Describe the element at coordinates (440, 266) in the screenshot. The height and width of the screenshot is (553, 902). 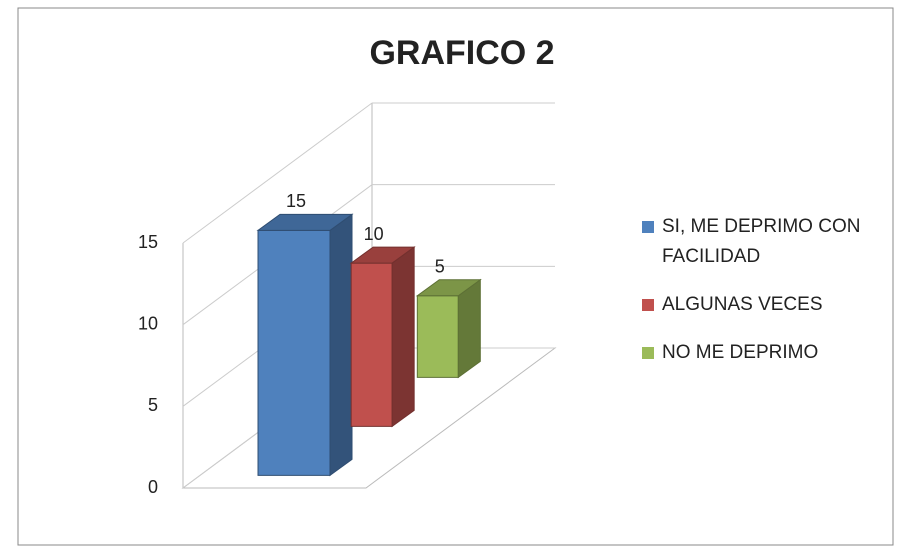
I see `data-label: 5` at that location.